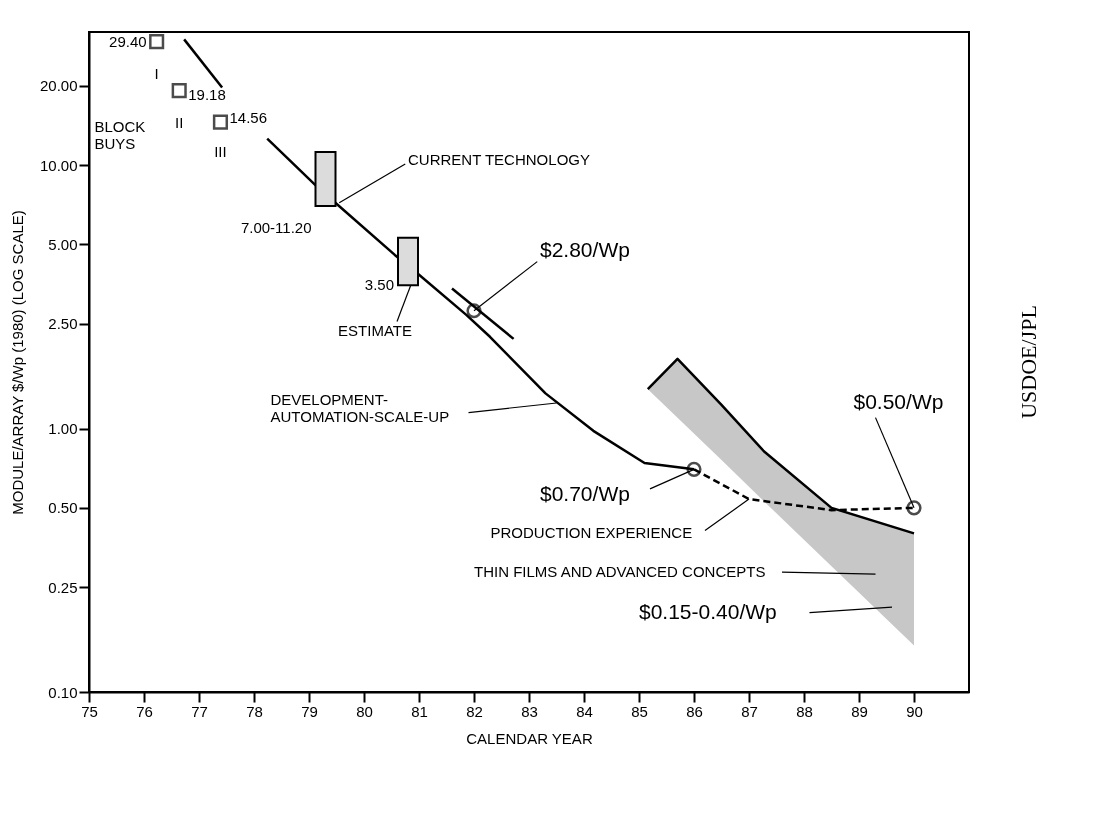 This screenshot has height=815, width=1097. What do you see at coordinates (898, 402) in the screenshot?
I see `annotation: $0.50/Wp` at bounding box center [898, 402].